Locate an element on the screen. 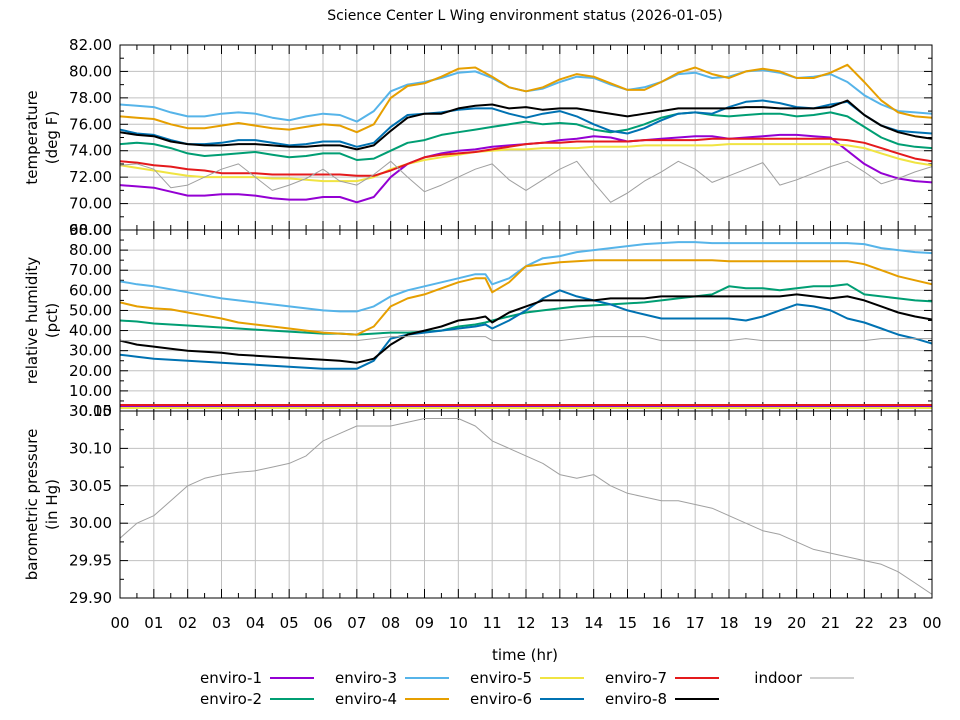  y-axis-label: (in Hg) is located at coordinates (52, 504).